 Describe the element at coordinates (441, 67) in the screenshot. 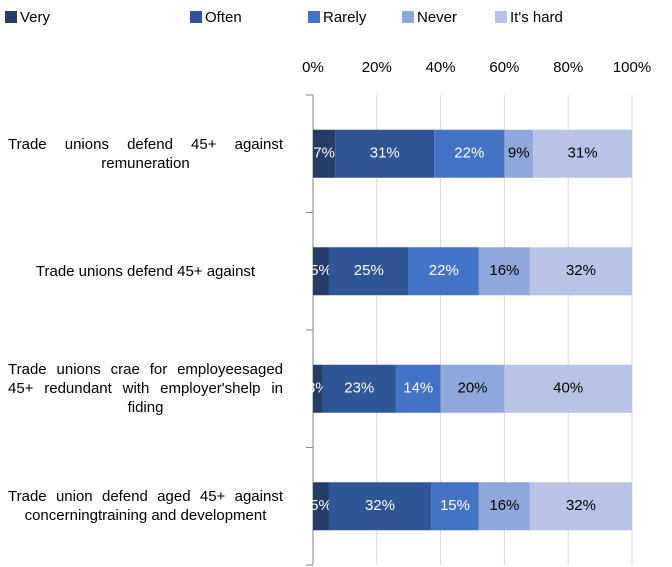

I see `x-tick-label: 40%` at that location.